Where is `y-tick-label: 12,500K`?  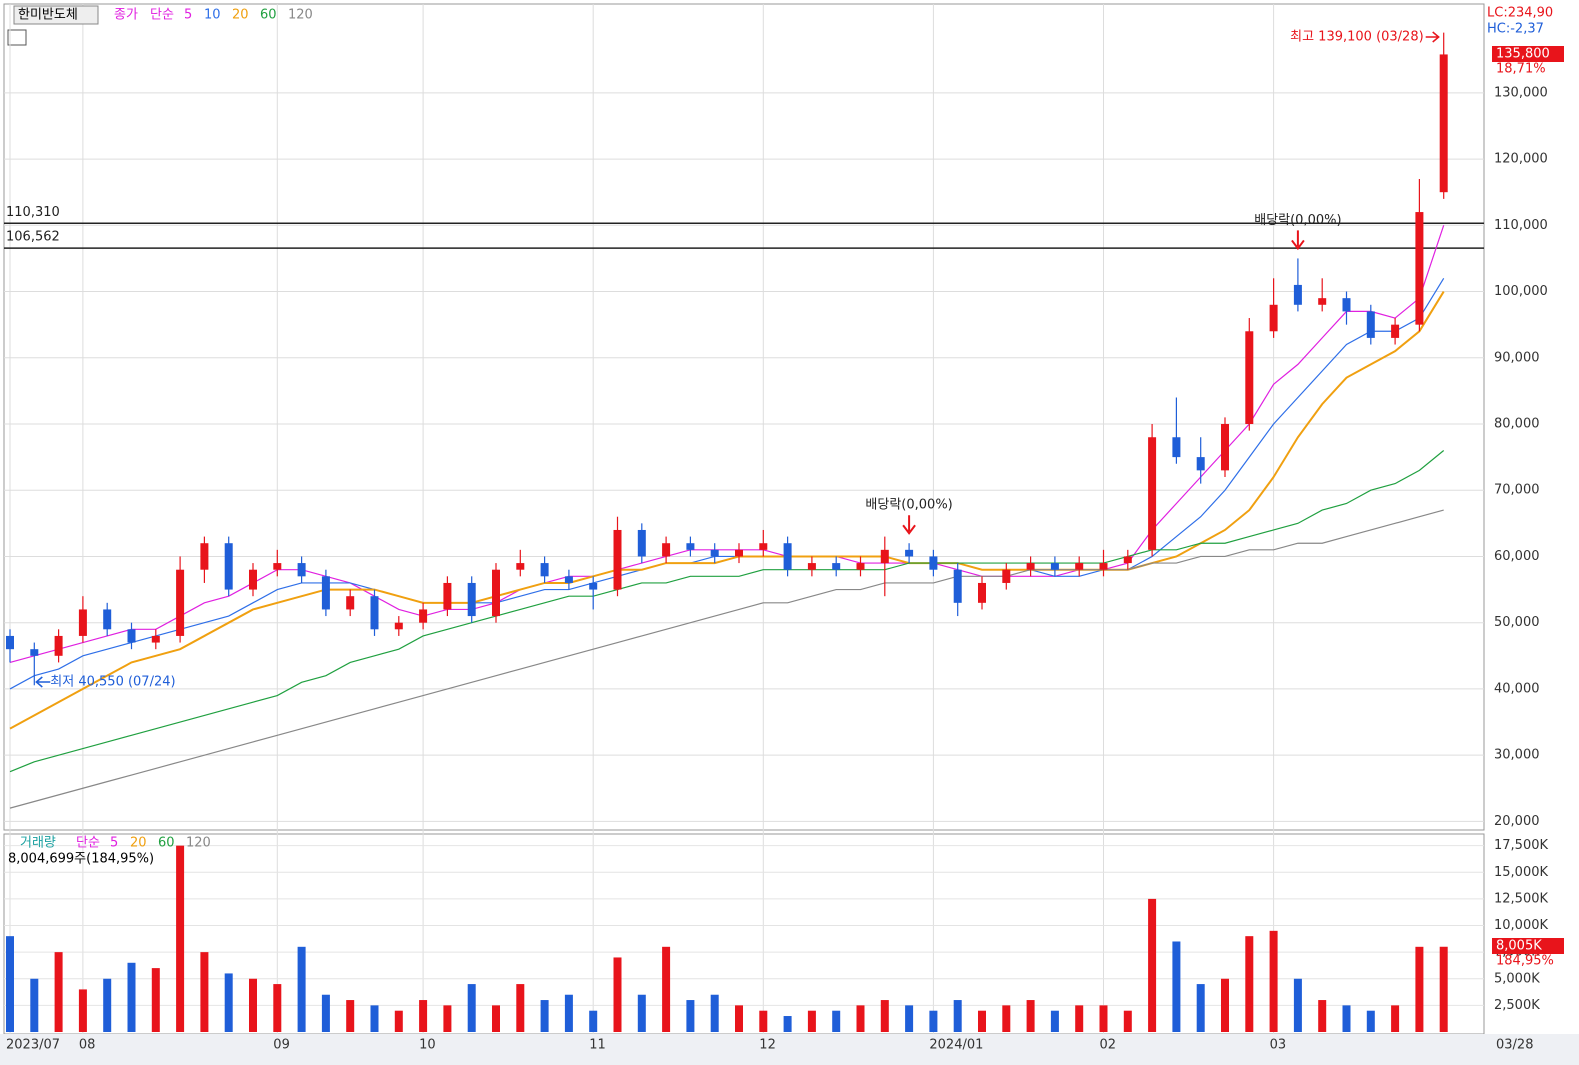
y-tick-label: 12,500K is located at coordinates (1521, 898).